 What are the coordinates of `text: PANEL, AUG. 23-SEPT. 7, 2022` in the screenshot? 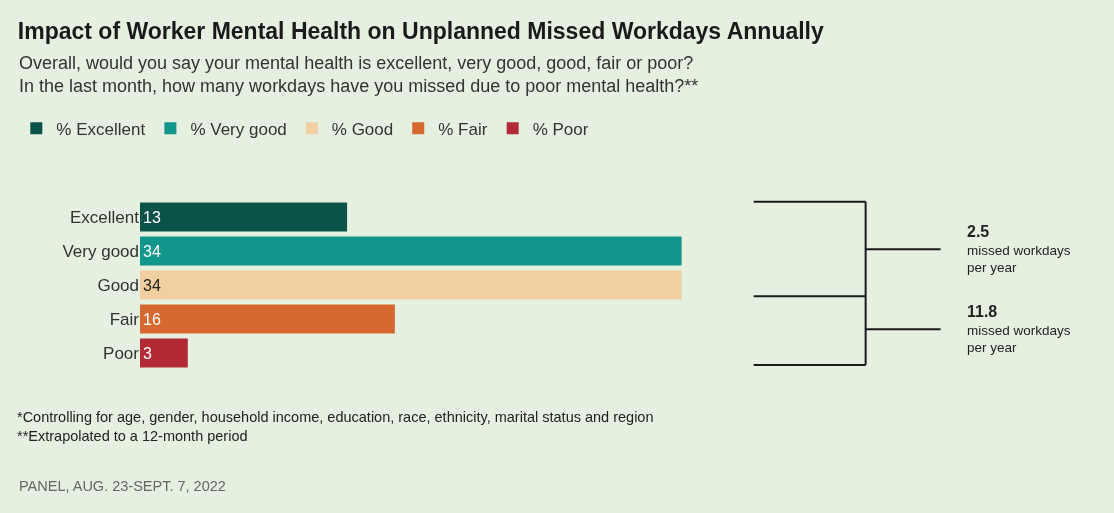 It's located at (122, 486).